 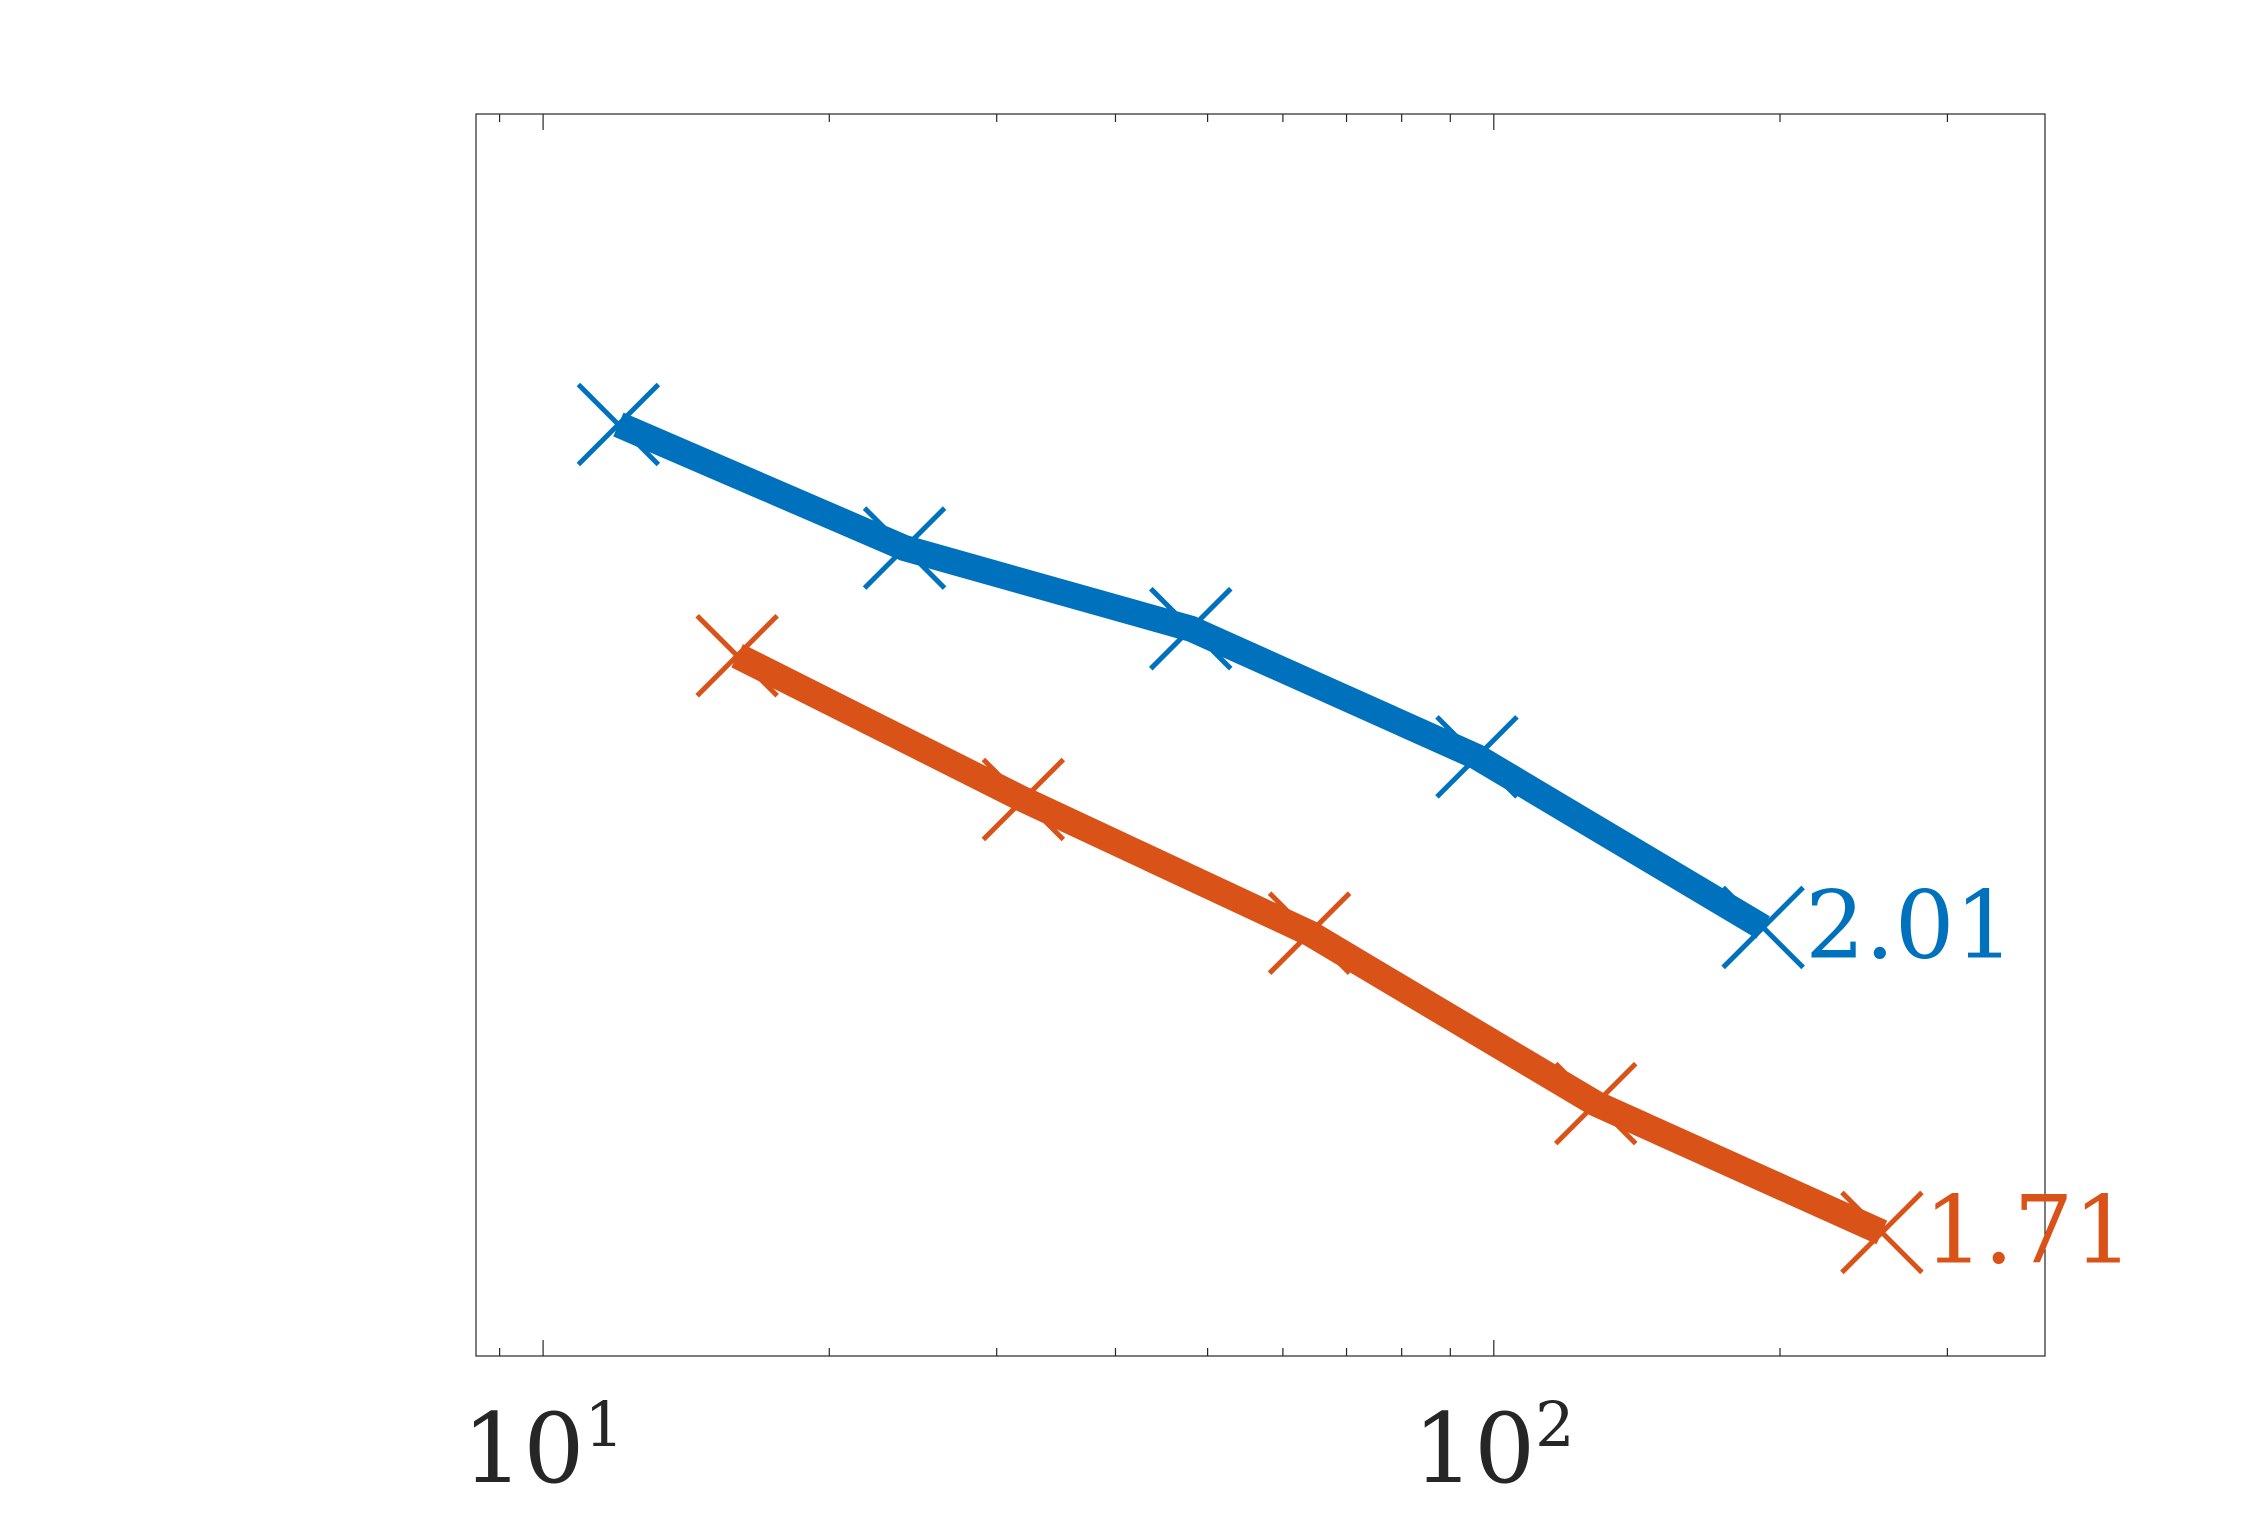 What do you see at coordinates (1909, 925) in the screenshot?
I see `series-end-label-1: 2.01` at bounding box center [1909, 925].